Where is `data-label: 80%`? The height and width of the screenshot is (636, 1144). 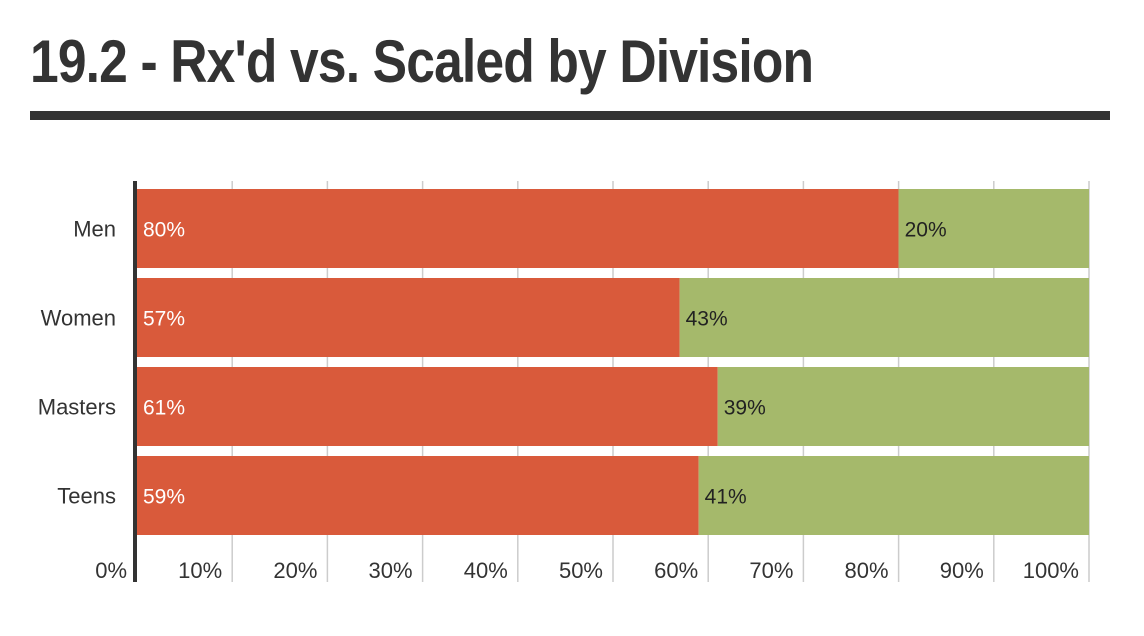 data-label: 80% is located at coordinates (164, 230).